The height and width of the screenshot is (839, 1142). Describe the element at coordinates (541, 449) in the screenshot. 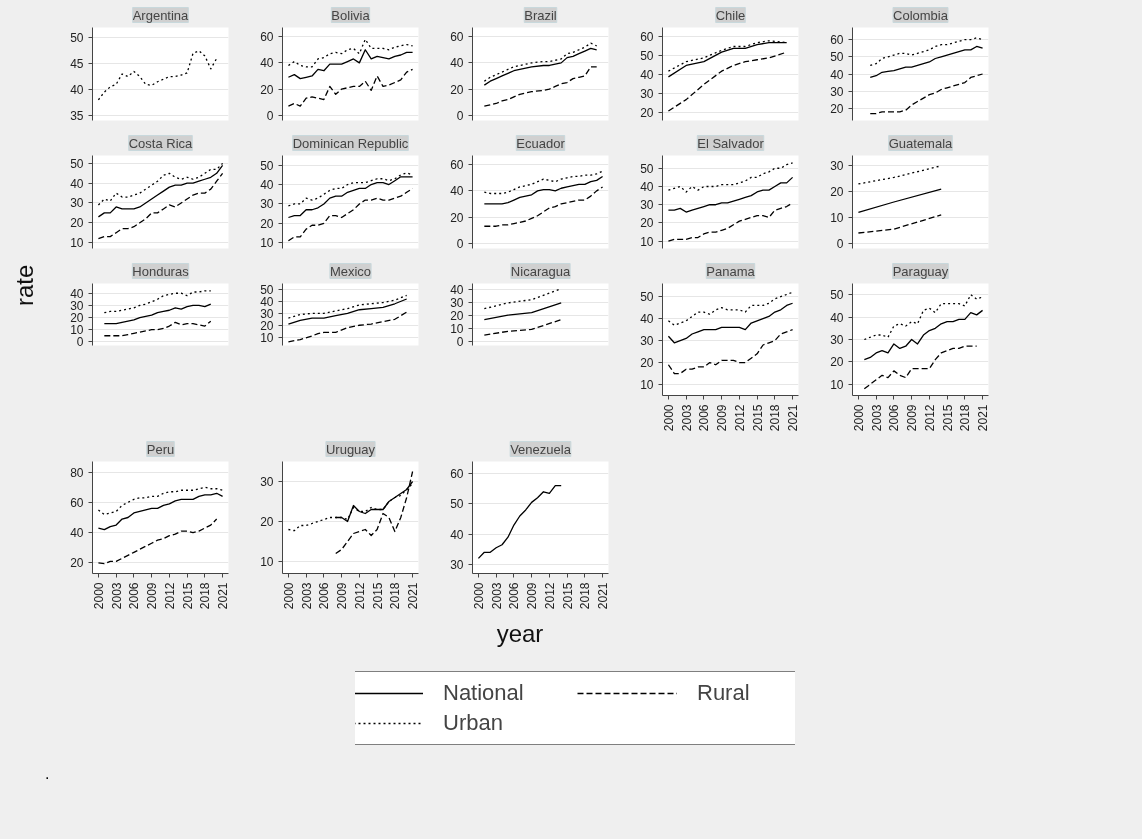

I see `chart-title: Venezuela` at that location.